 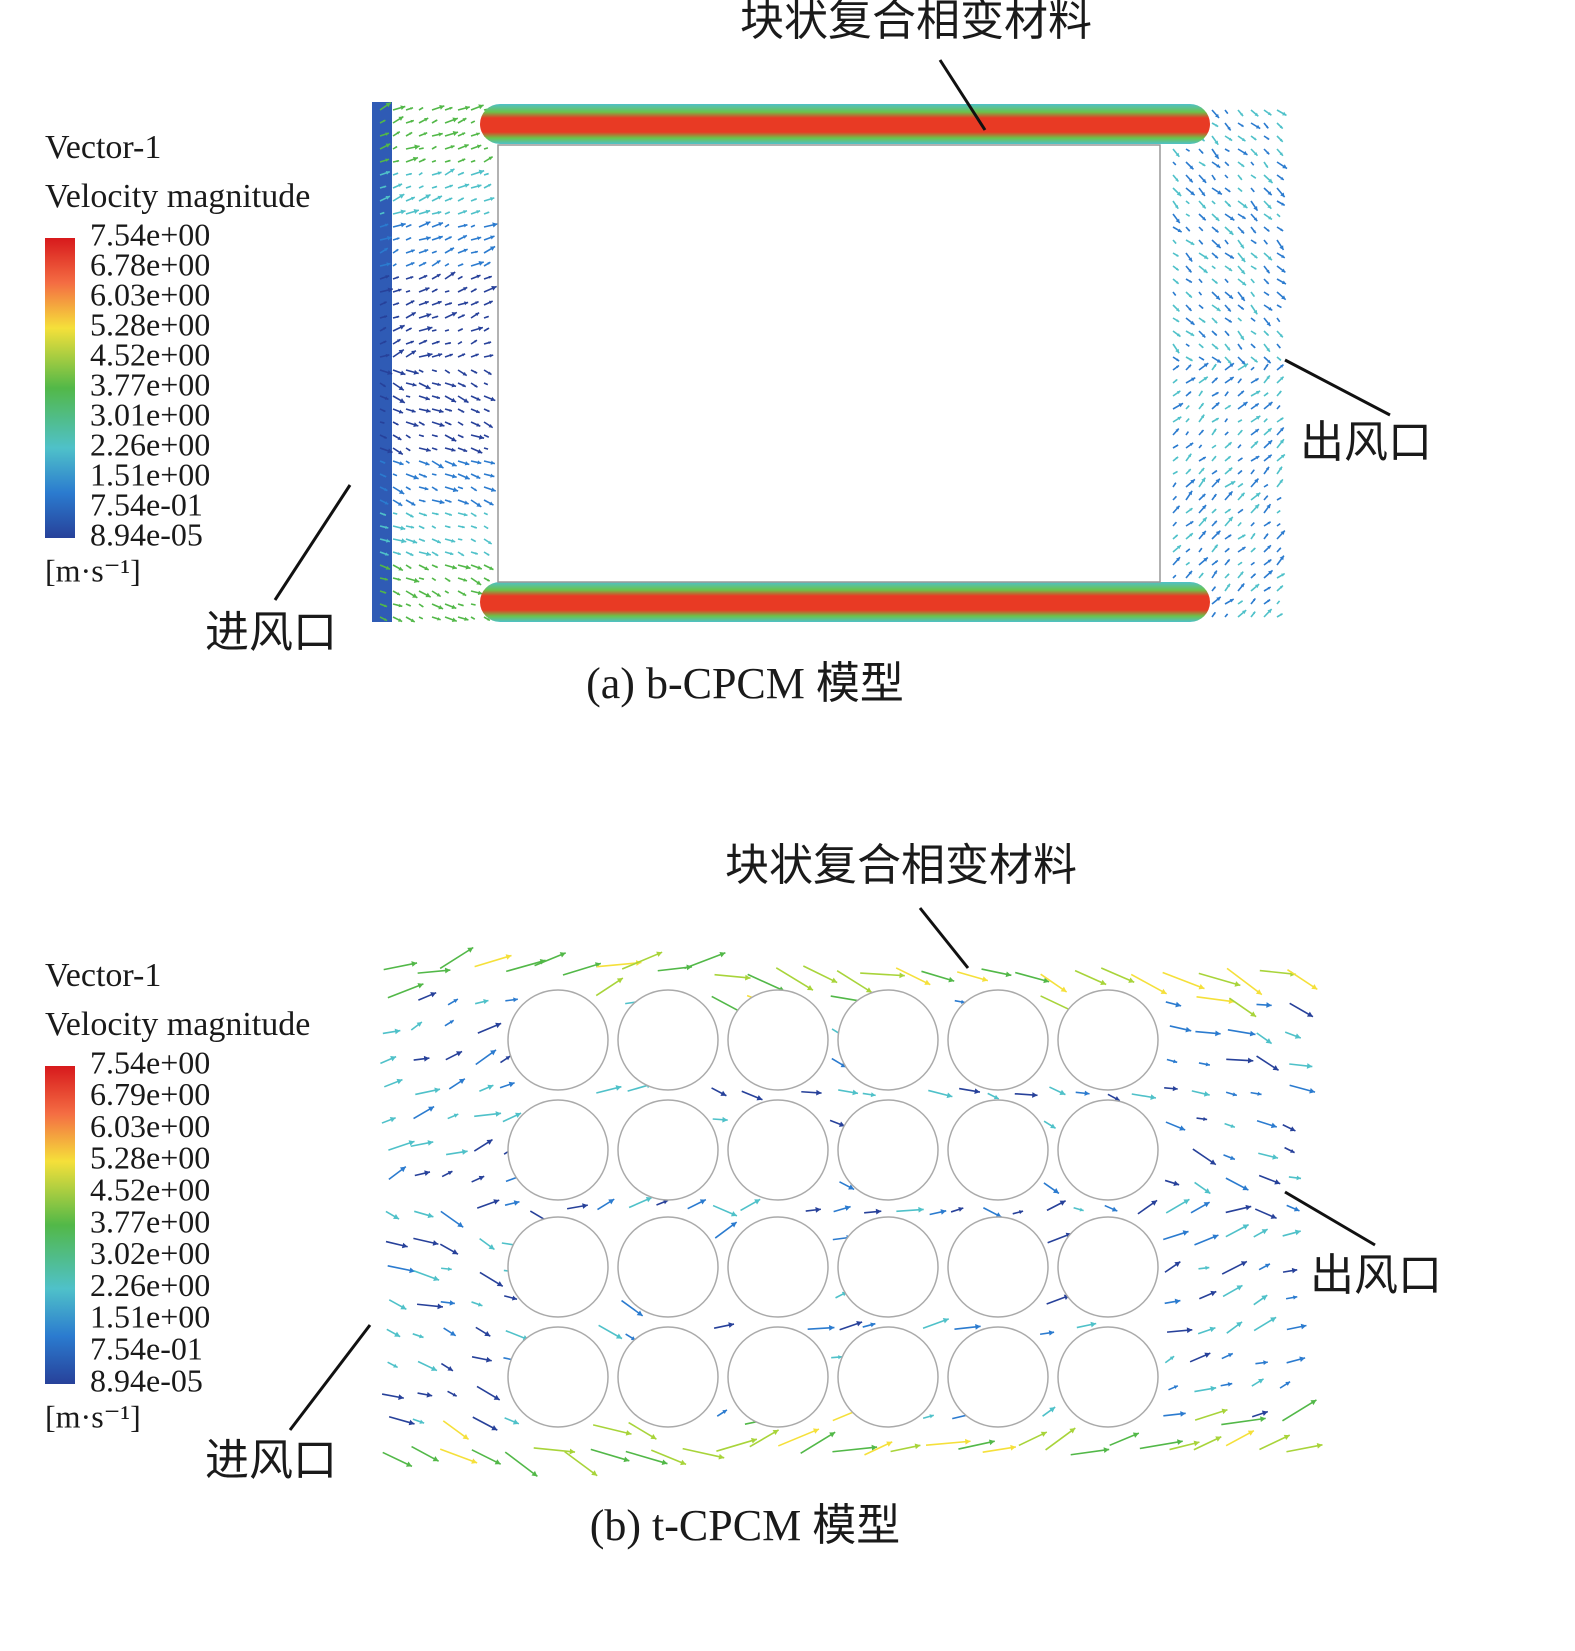 I want to click on colorbar-label: 7.54e-01, so click(x=146, y=504).